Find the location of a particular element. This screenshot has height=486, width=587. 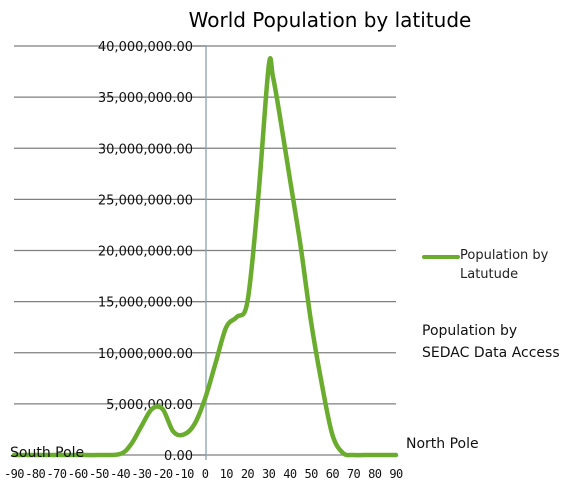

y-tick-label: 10,000,000.00 is located at coordinates (145, 354).